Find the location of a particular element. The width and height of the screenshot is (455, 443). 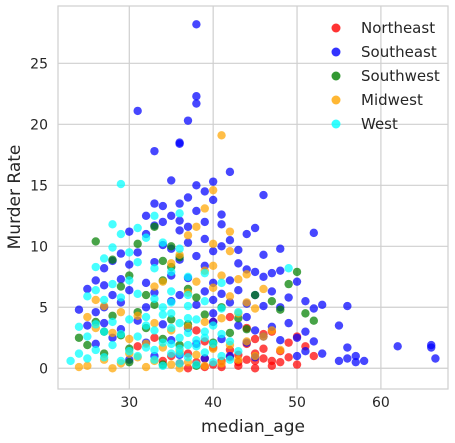

legend-label: Northeast is located at coordinates (398, 28).